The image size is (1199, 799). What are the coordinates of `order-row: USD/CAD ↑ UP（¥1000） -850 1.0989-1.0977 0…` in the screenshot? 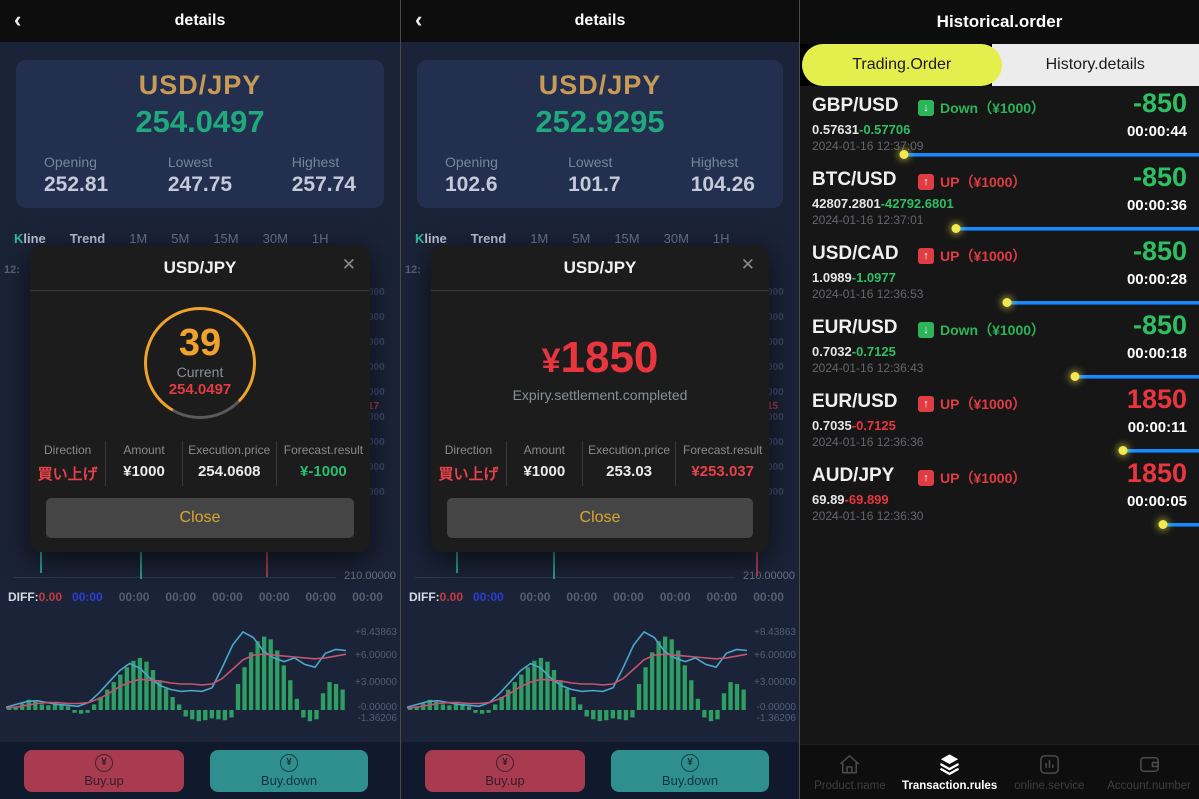 It's located at (999, 271).